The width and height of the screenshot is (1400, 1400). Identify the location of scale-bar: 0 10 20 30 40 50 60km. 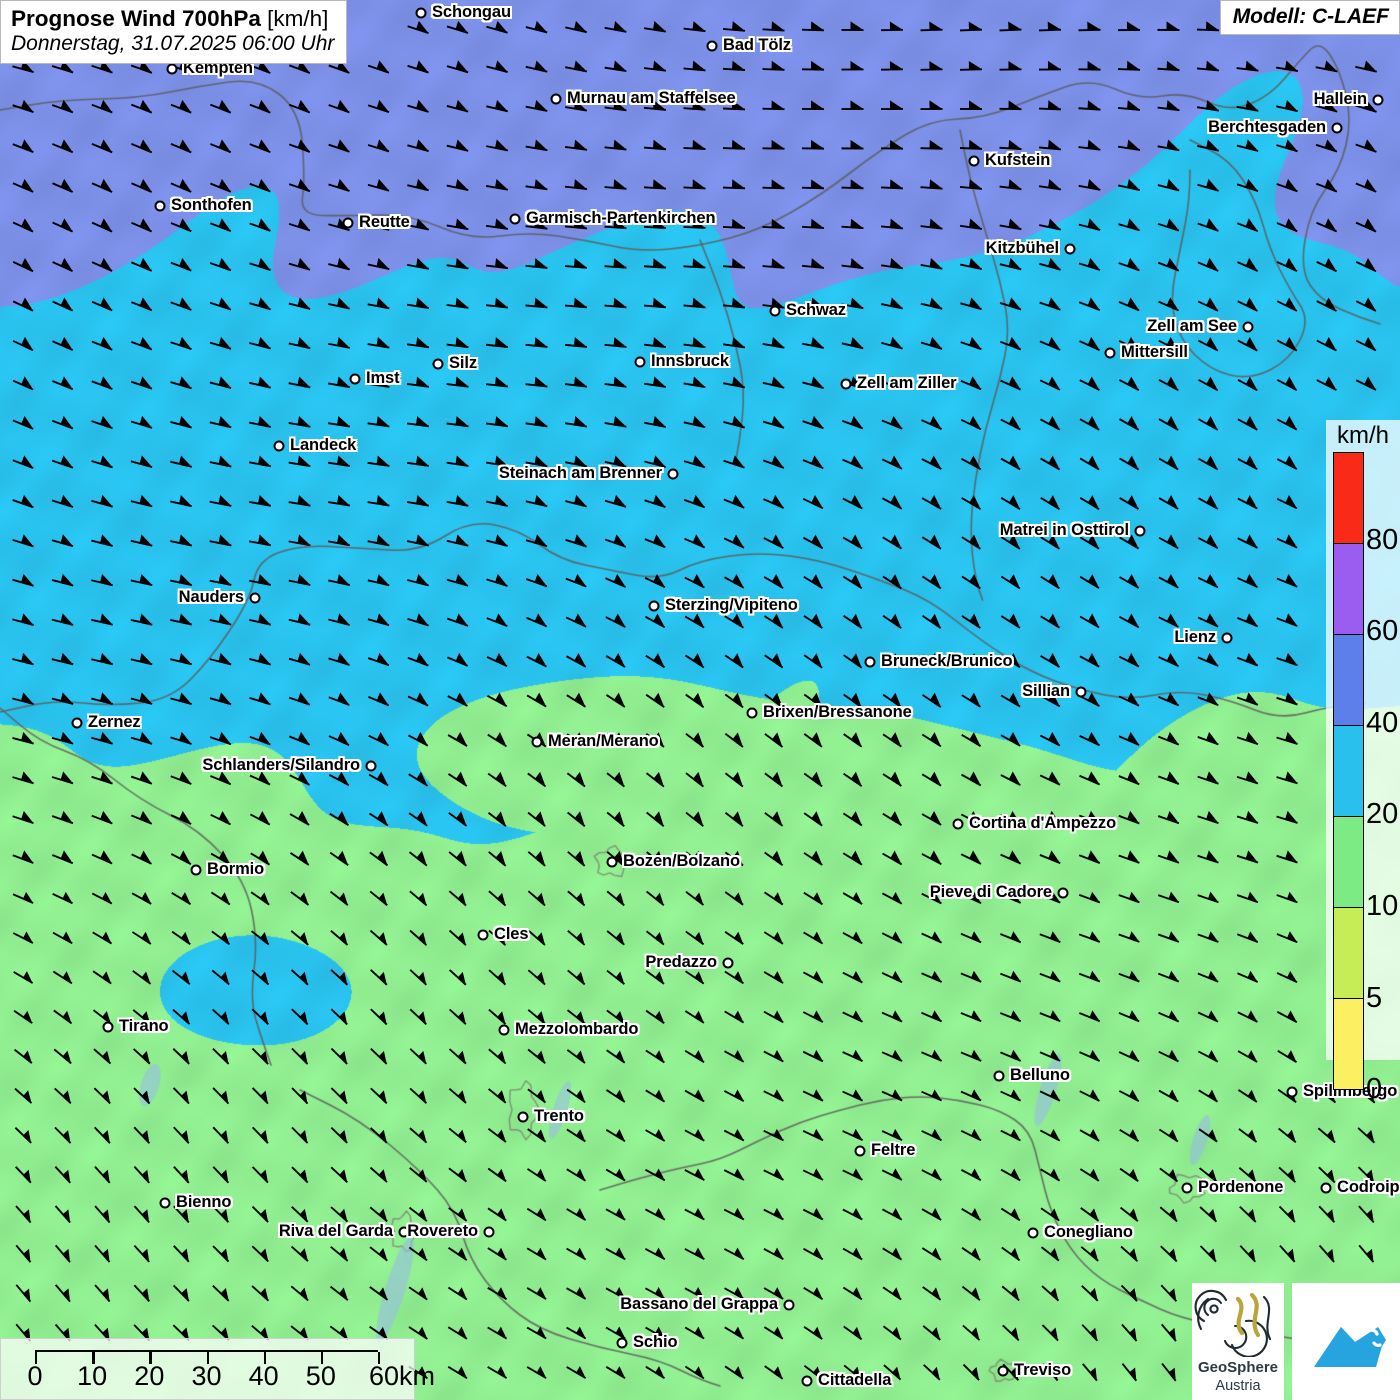
(217, 1369).